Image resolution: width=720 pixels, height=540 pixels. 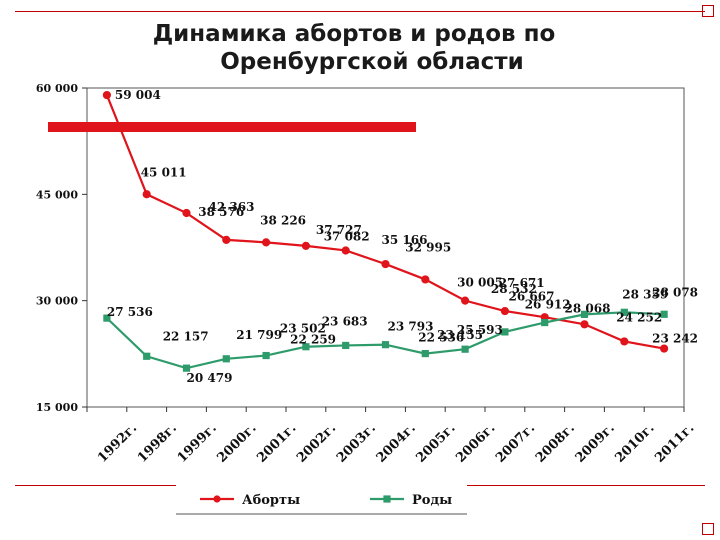 What do you see at coordinates (522, 283) in the screenshot?
I see `data-label: 27 671` at bounding box center [522, 283].